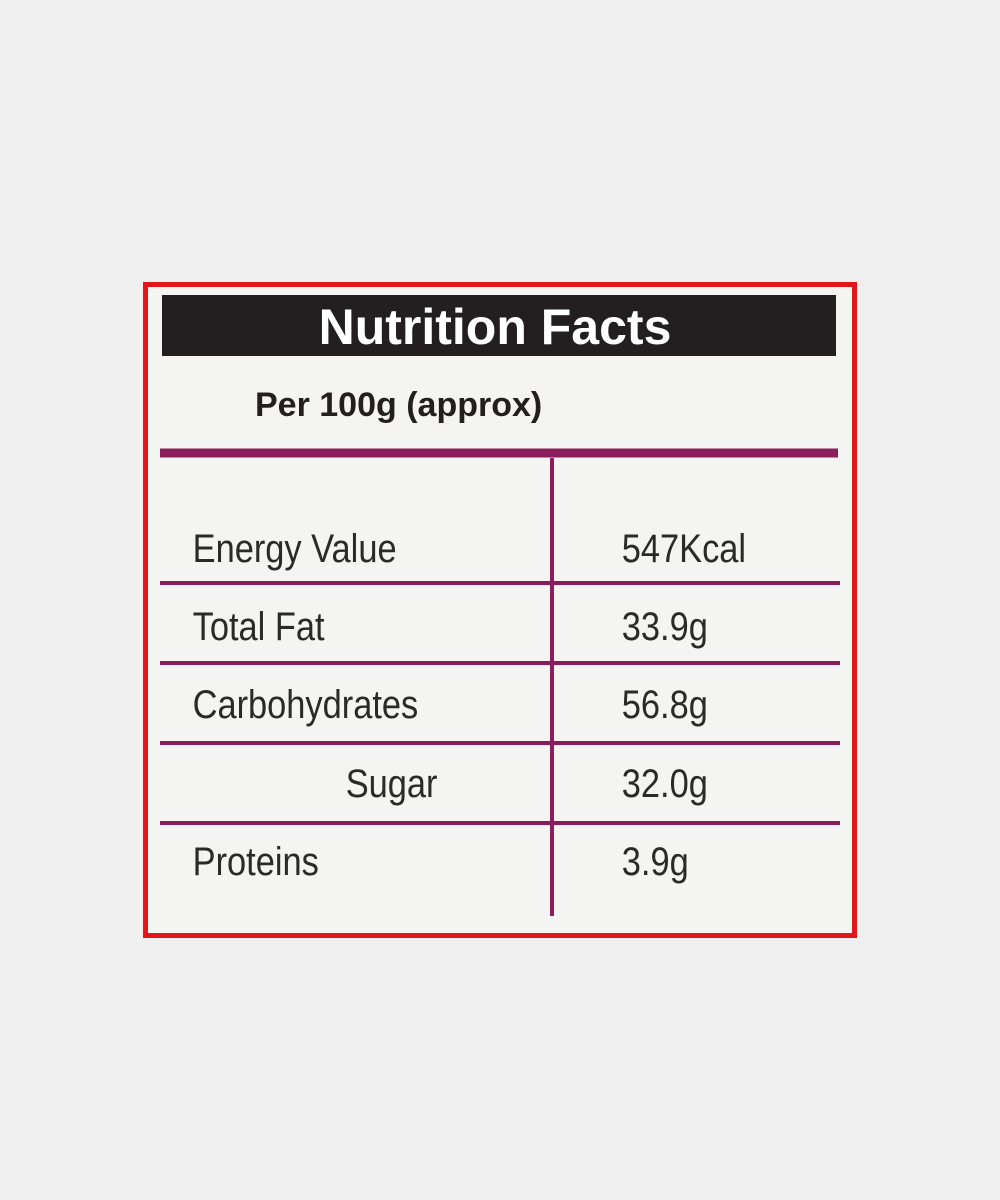  I want to click on nutrient-name: Carbohydrates, so click(306, 704).